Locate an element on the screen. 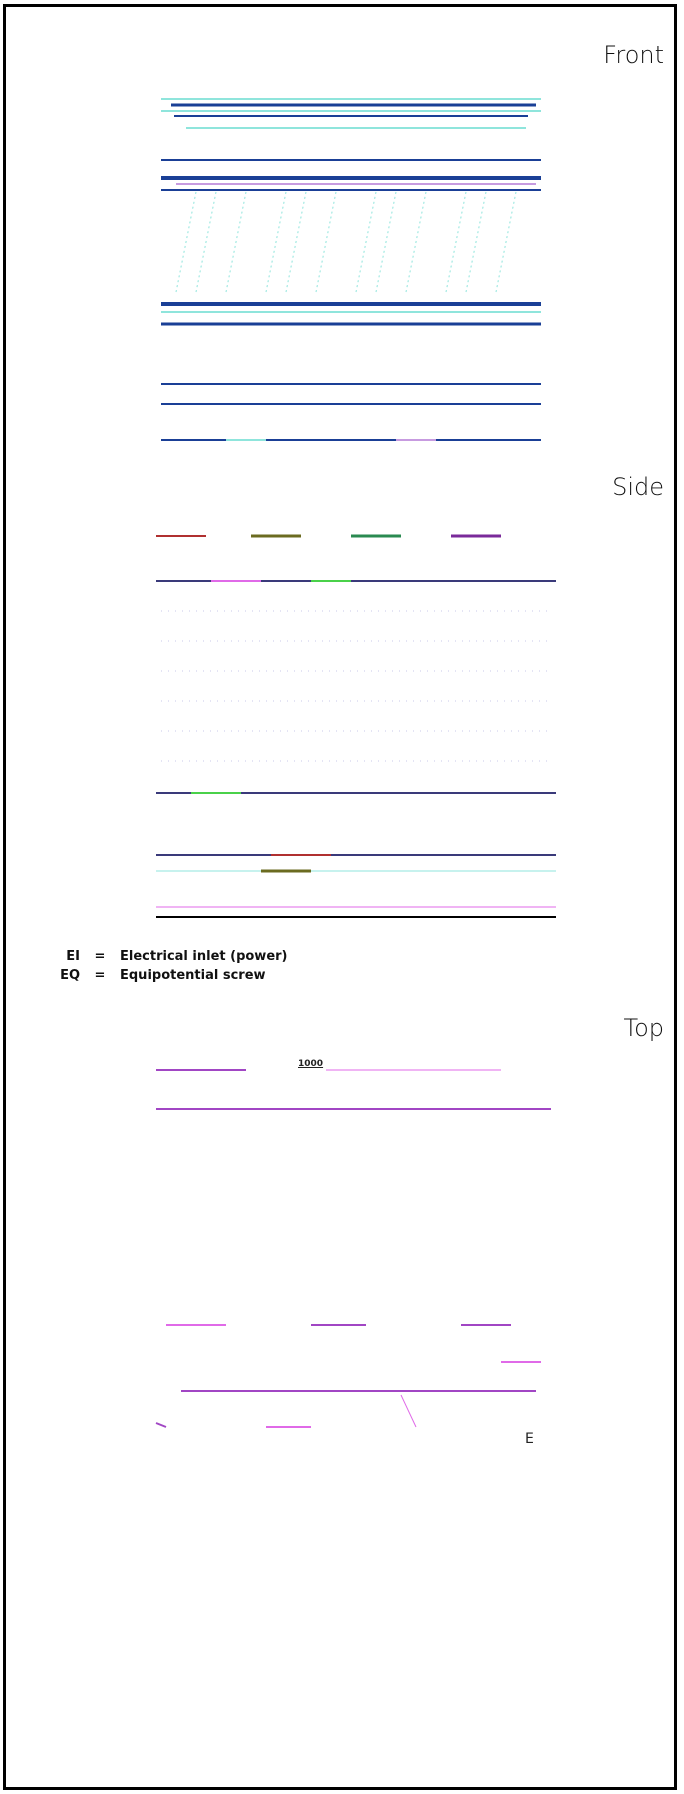  legend-text: Electrical inlet (power) is located at coordinates (203, 956).